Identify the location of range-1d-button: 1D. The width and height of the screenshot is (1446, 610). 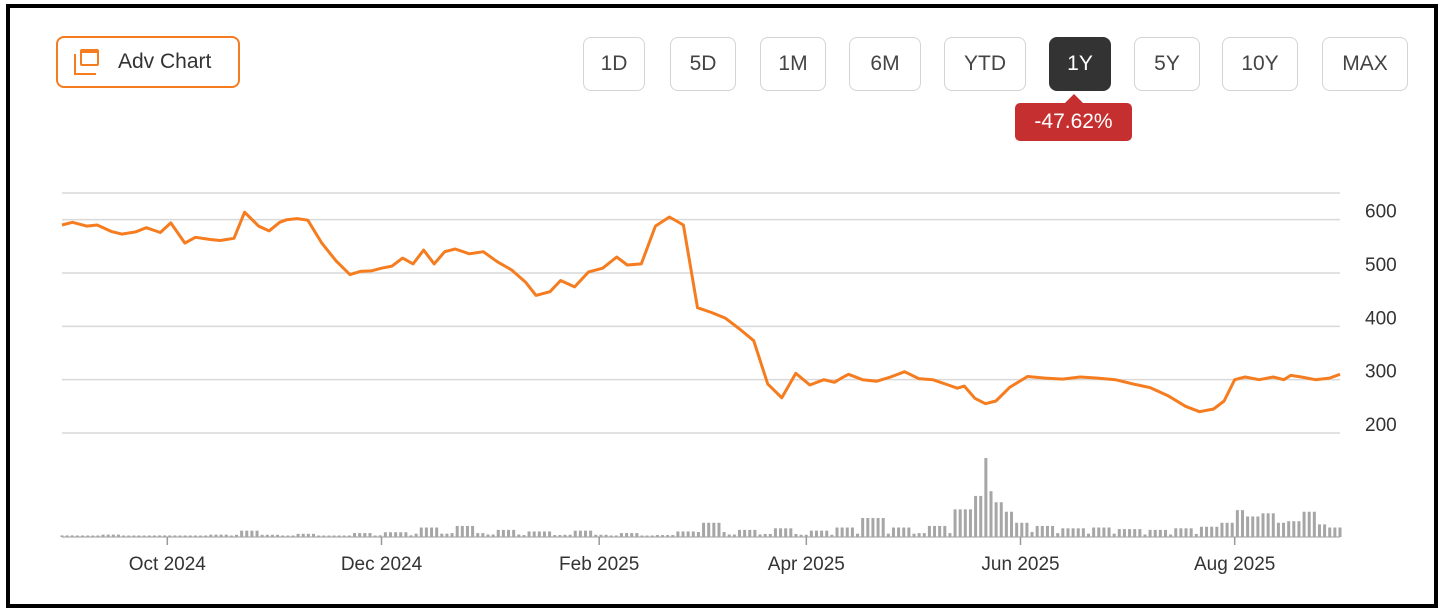
(614, 64).